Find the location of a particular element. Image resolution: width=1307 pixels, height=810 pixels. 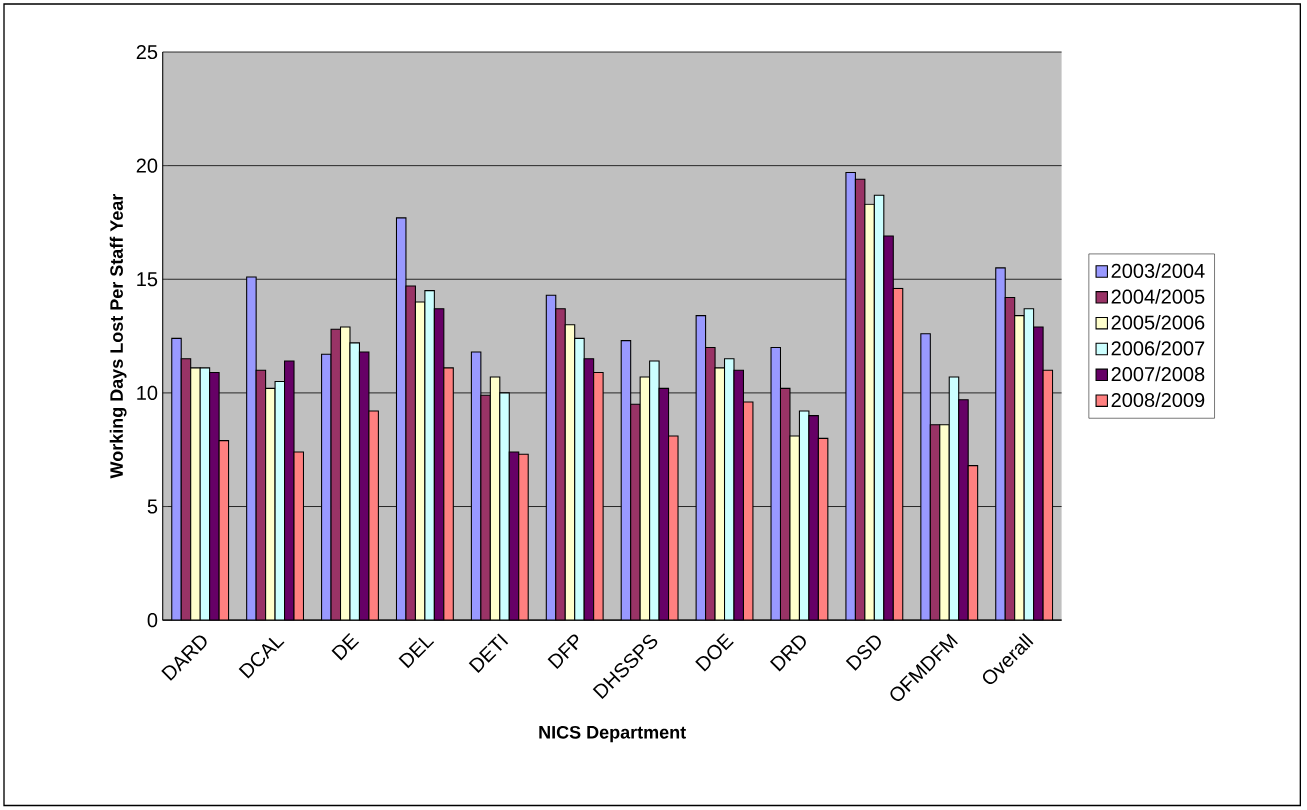

y-tick-label: 10 is located at coordinates (147, 393).